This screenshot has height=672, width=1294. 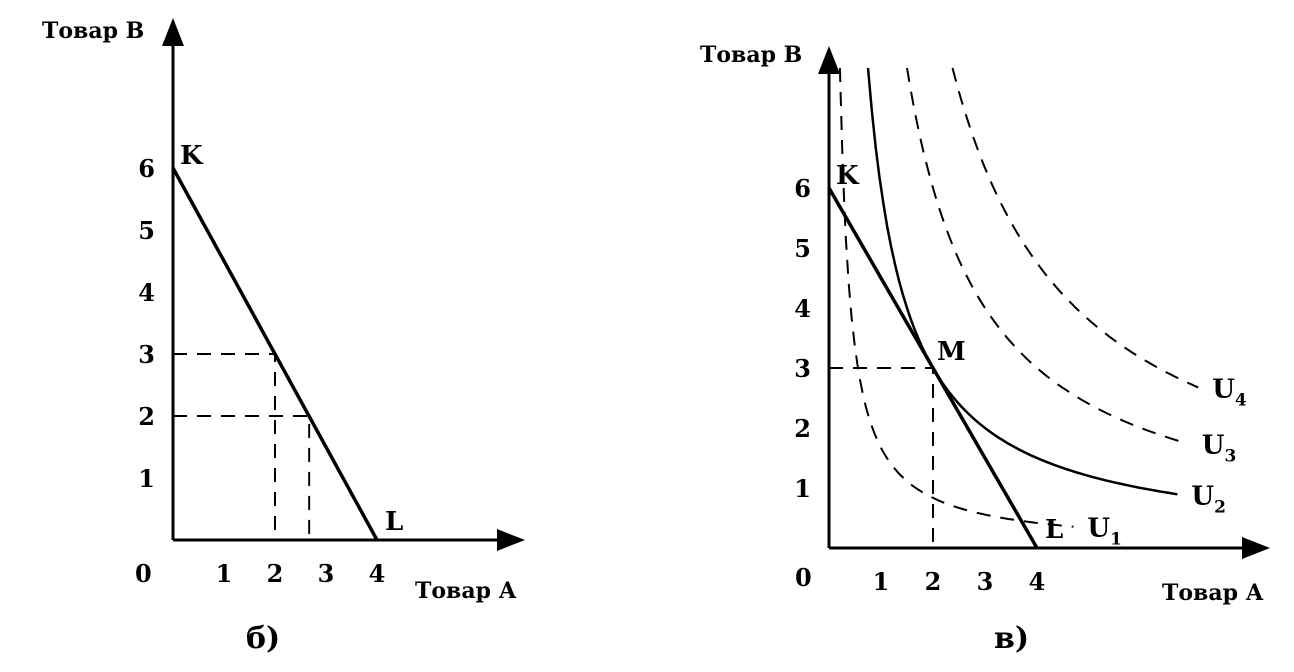 I want to click on indifference-curve-u4, so click(x=1075, y=228).